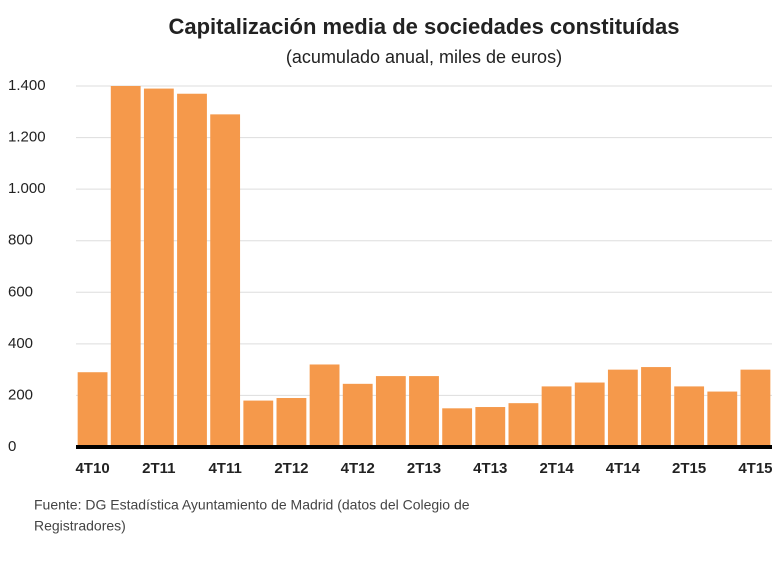  I want to click on y-tick-label: 1.400, so click(27, 85).